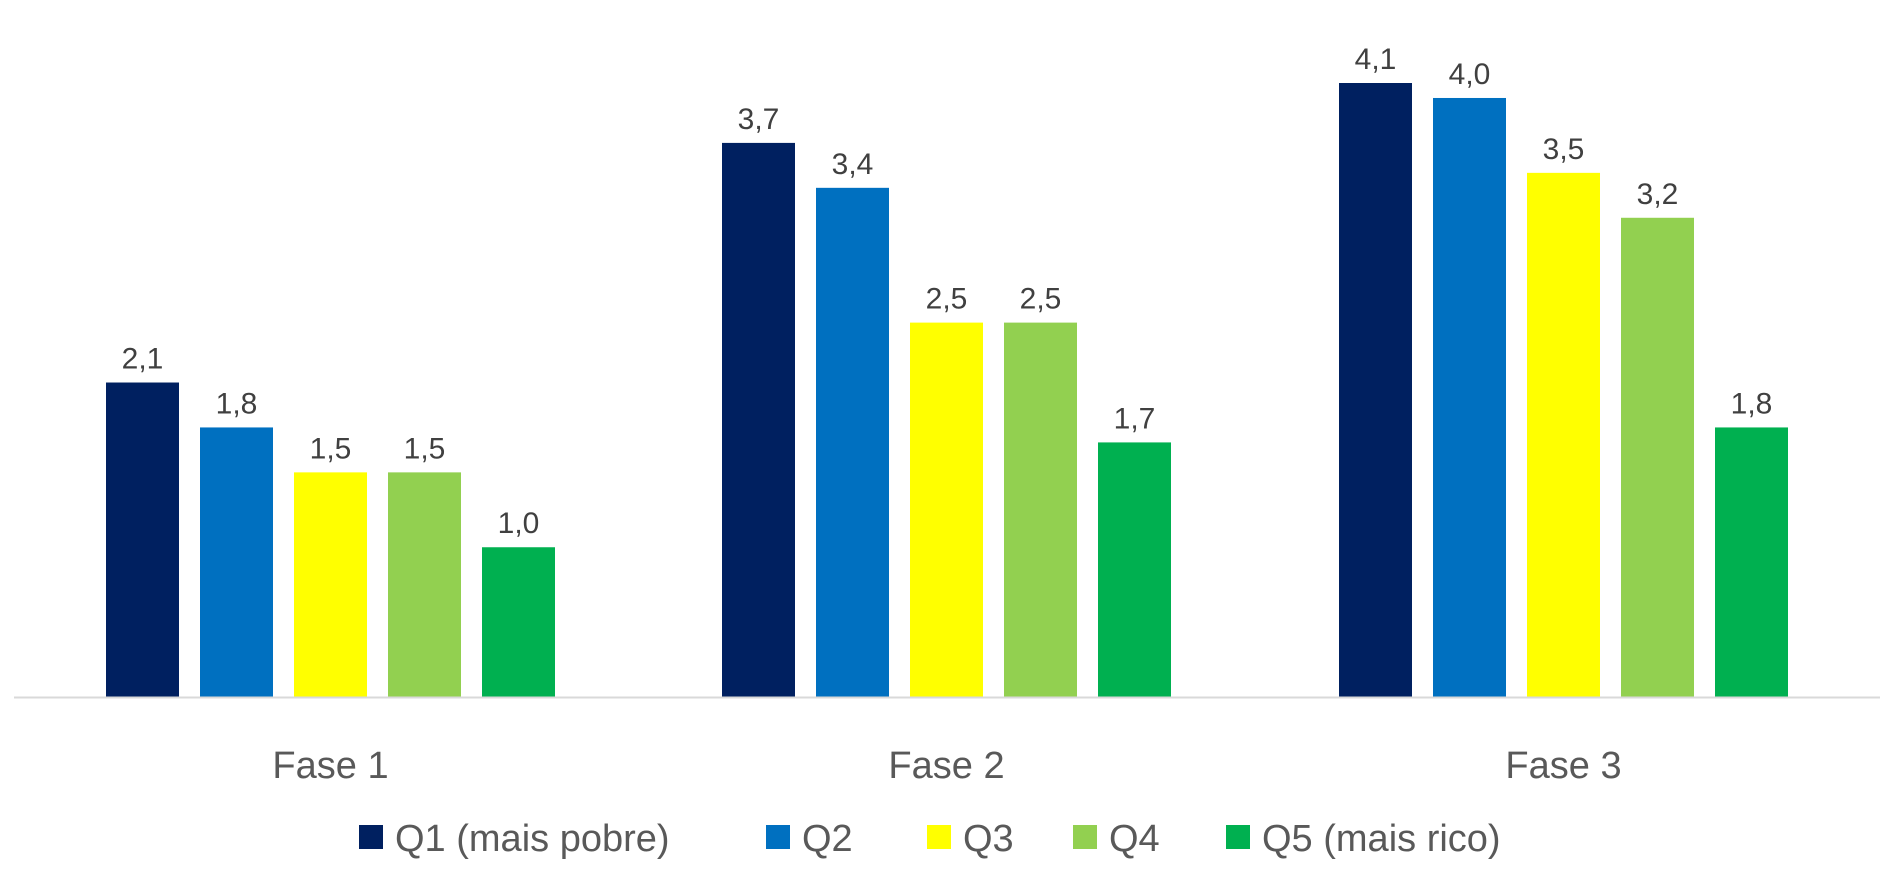 The width and height of the screenshot is (1895, 889). I want to click on category-label-2: Fase 2, so click(946, 766).